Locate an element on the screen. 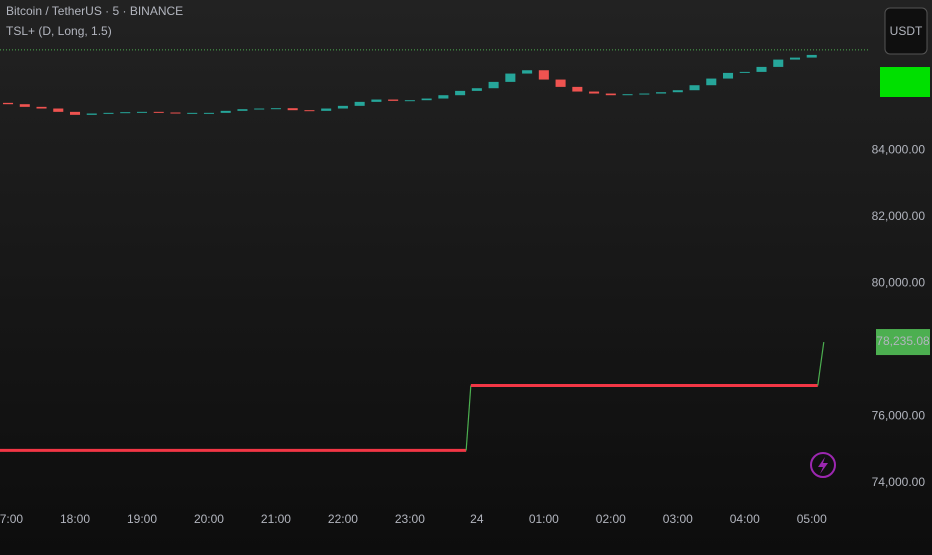 The height and width of the screenshot is (555, 932). x-tick-label: 17:00 is located at coordinates (11, 519).